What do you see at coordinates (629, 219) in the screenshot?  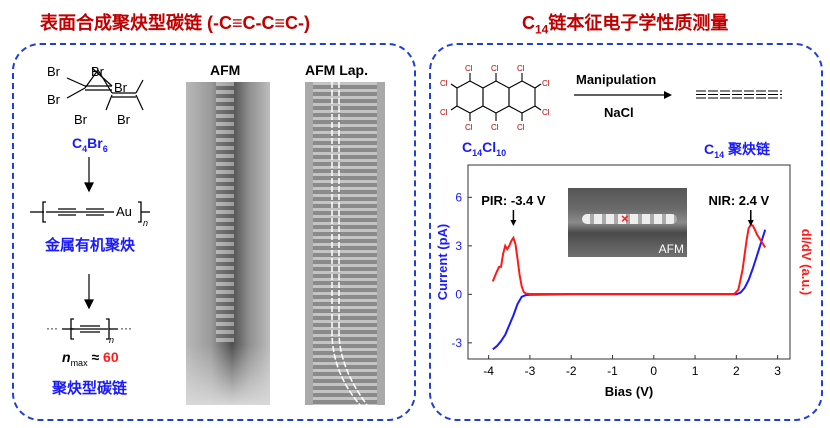 I see `inset-chain` at bounding box center [629, 219].